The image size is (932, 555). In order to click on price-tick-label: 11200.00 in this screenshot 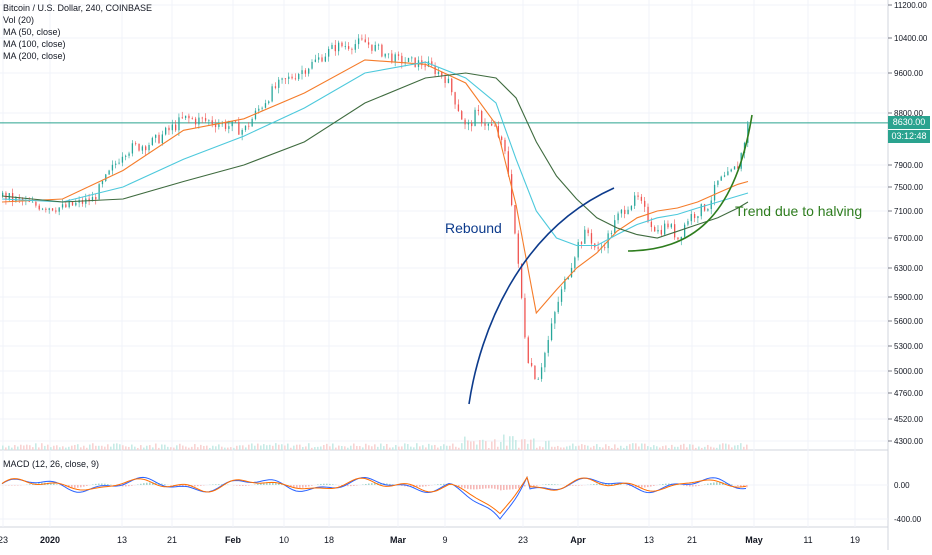, I will do `click(910, 5)`.